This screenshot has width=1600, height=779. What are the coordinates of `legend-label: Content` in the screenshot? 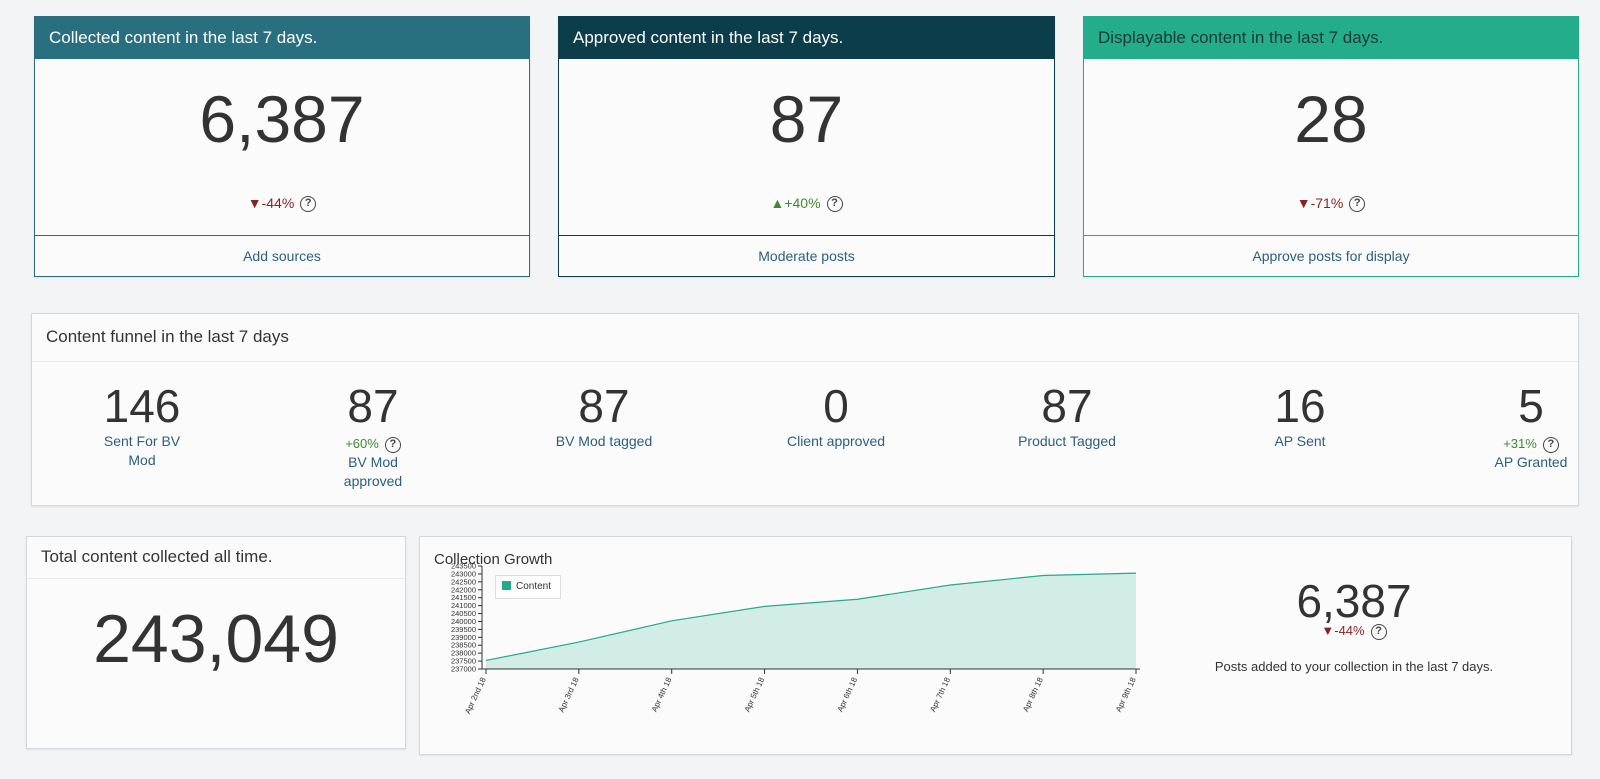 It's located at (534, 586).